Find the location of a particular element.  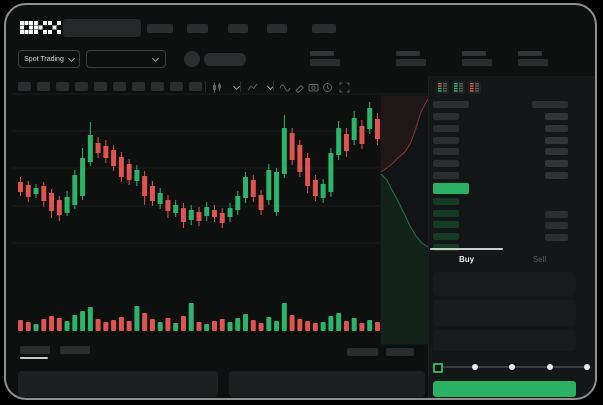

fullscreen-icon is located at coordinates (344, 87).